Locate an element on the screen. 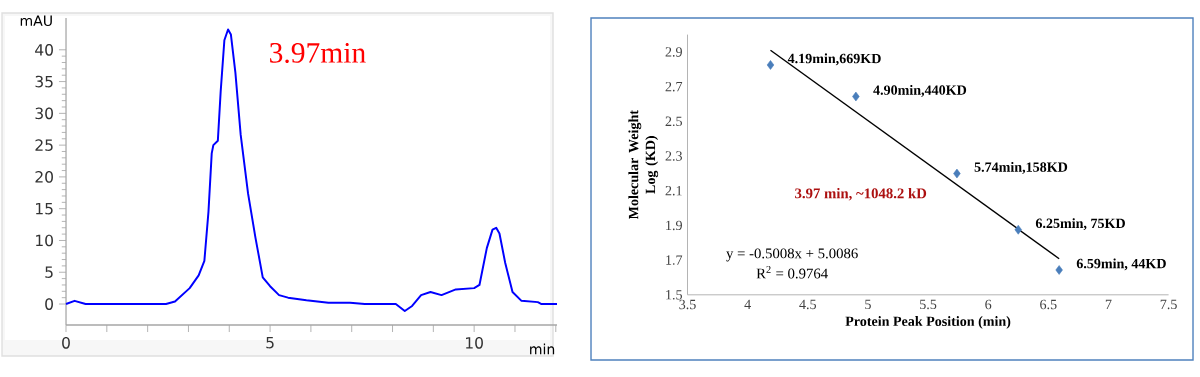  x-tick-label: 3.5 is located at coordinates (687, 304).